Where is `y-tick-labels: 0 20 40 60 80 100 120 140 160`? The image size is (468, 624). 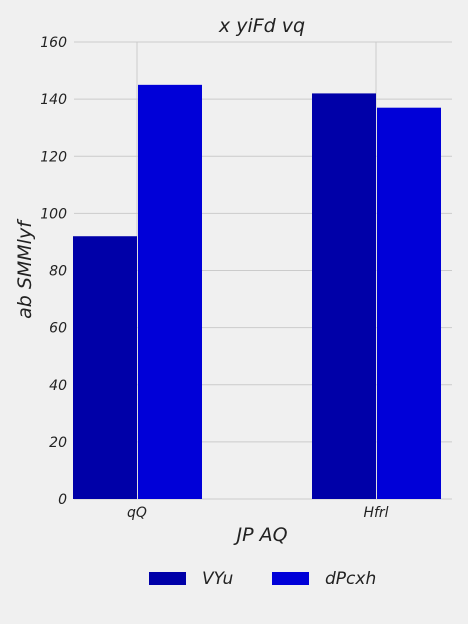 y-tick-labels: 0 20 40 60 80 100 120 140 160 is located at coordinates (53, 271).